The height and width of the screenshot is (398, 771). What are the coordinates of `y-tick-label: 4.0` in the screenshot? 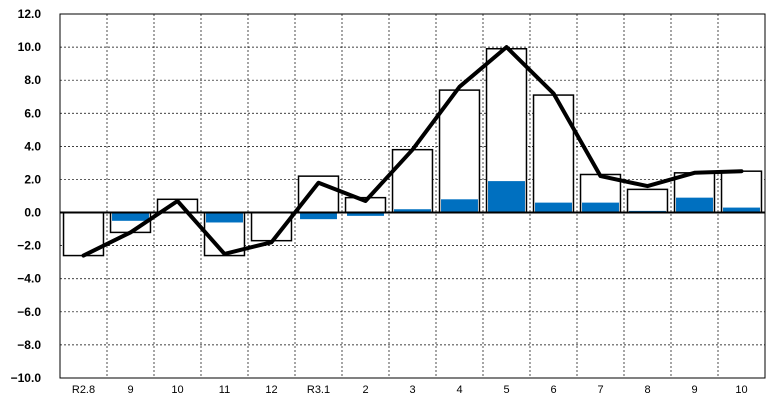 It's located at (32, 146).